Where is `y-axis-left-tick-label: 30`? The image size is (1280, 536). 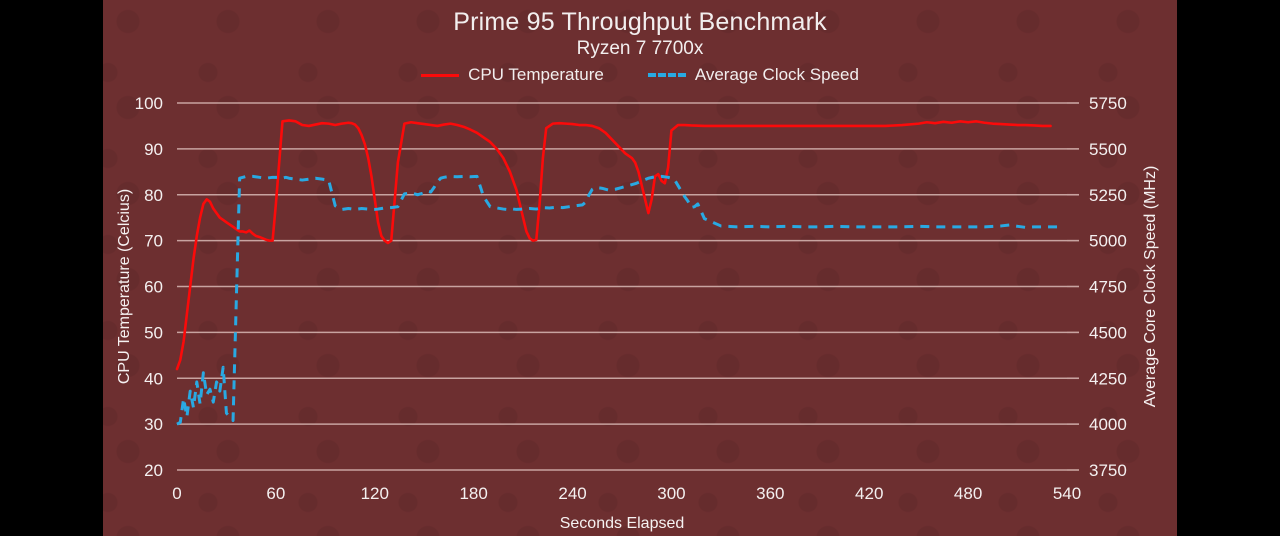
y-axis-left-tick-label: 30 is located at coordinates (153, 424).